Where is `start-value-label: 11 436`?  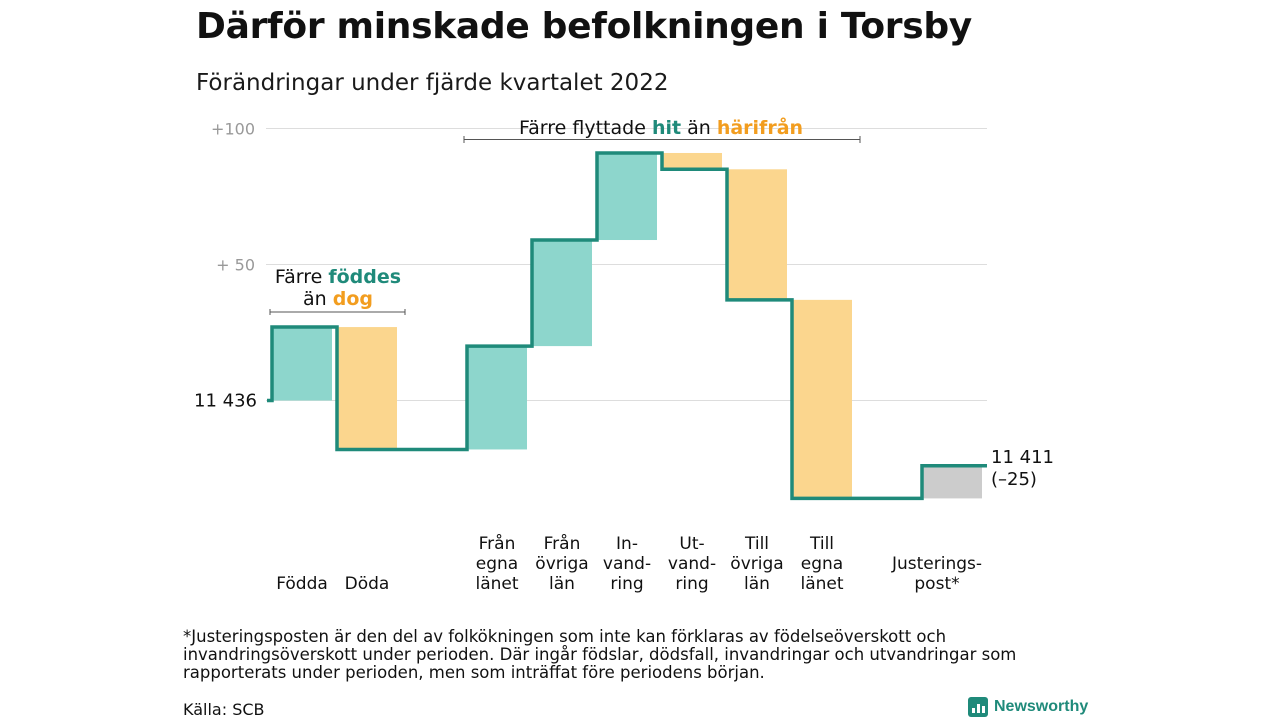 start-value-label: 11 436 is located at coordinates (225, 401).